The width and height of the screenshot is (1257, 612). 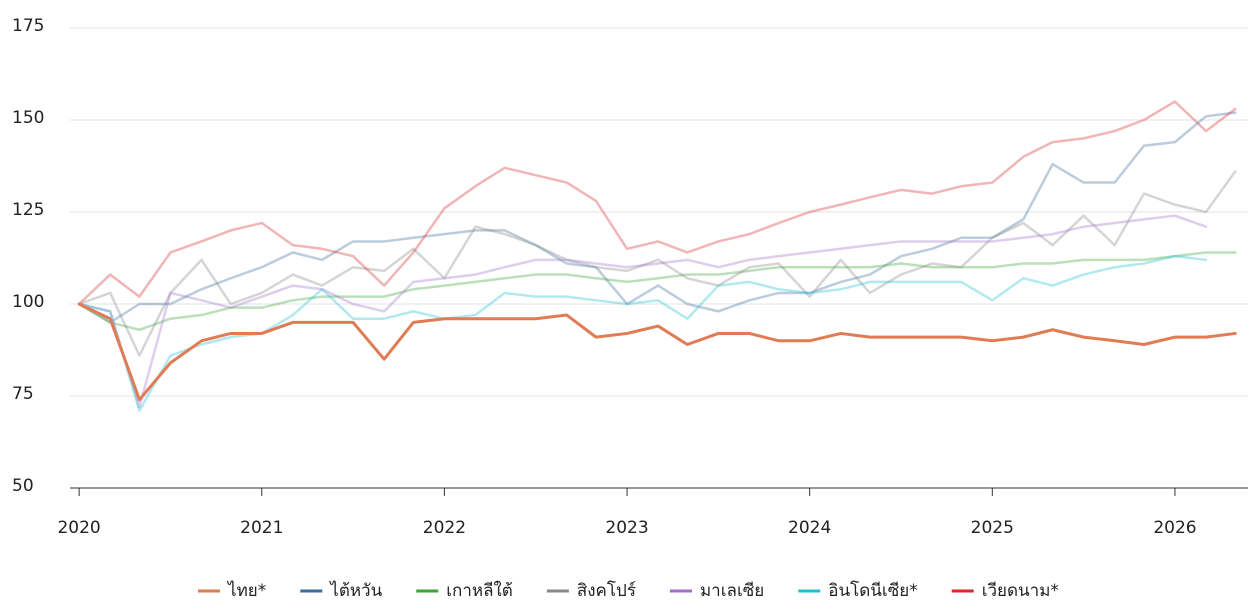 What do you see at coordinates (78, 528) in the screenshot?
I see `x-tick-label: 2020` at bounding box center [78, 528].